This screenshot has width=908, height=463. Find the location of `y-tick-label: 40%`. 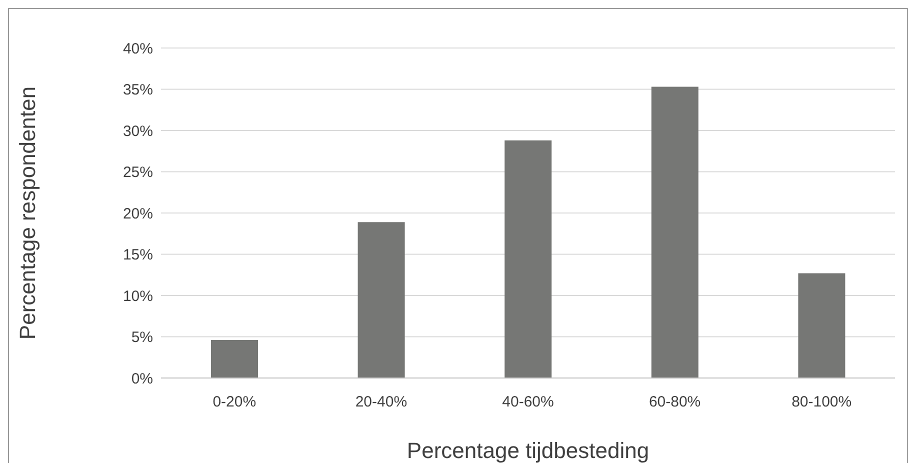

y-tick-label: 40% is located at coordinates (137, 49).